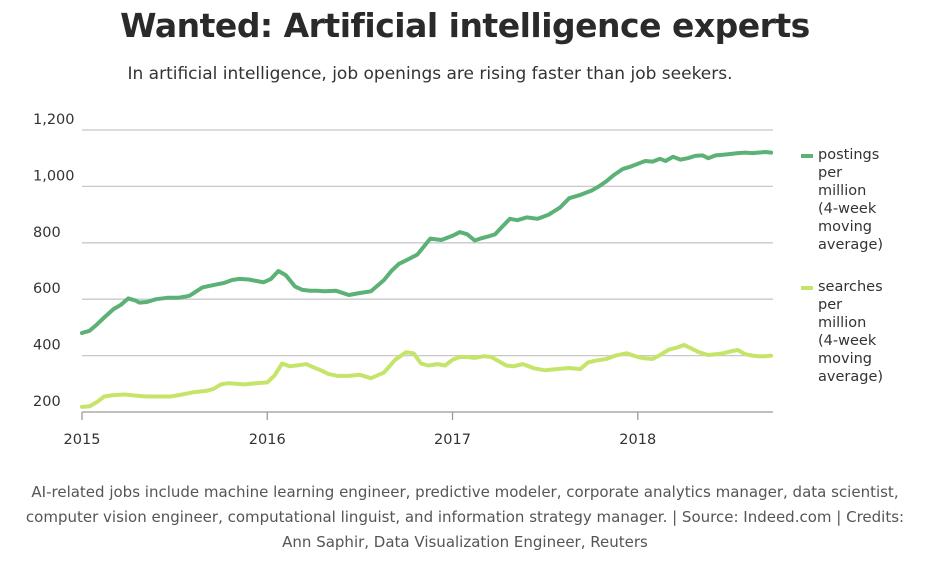  I want to click on y-tick-label: 1,200, so click(54, 120).